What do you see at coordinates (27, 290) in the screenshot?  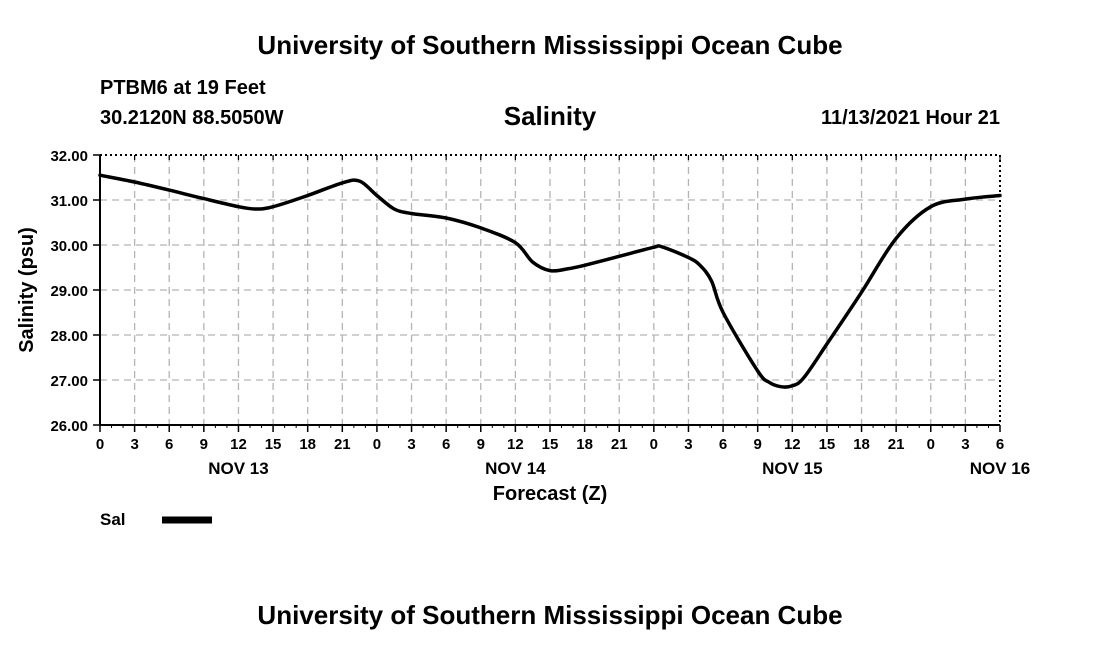 I see `y-axis-label: Salinity (psu)` at bounding box center [27, 290].